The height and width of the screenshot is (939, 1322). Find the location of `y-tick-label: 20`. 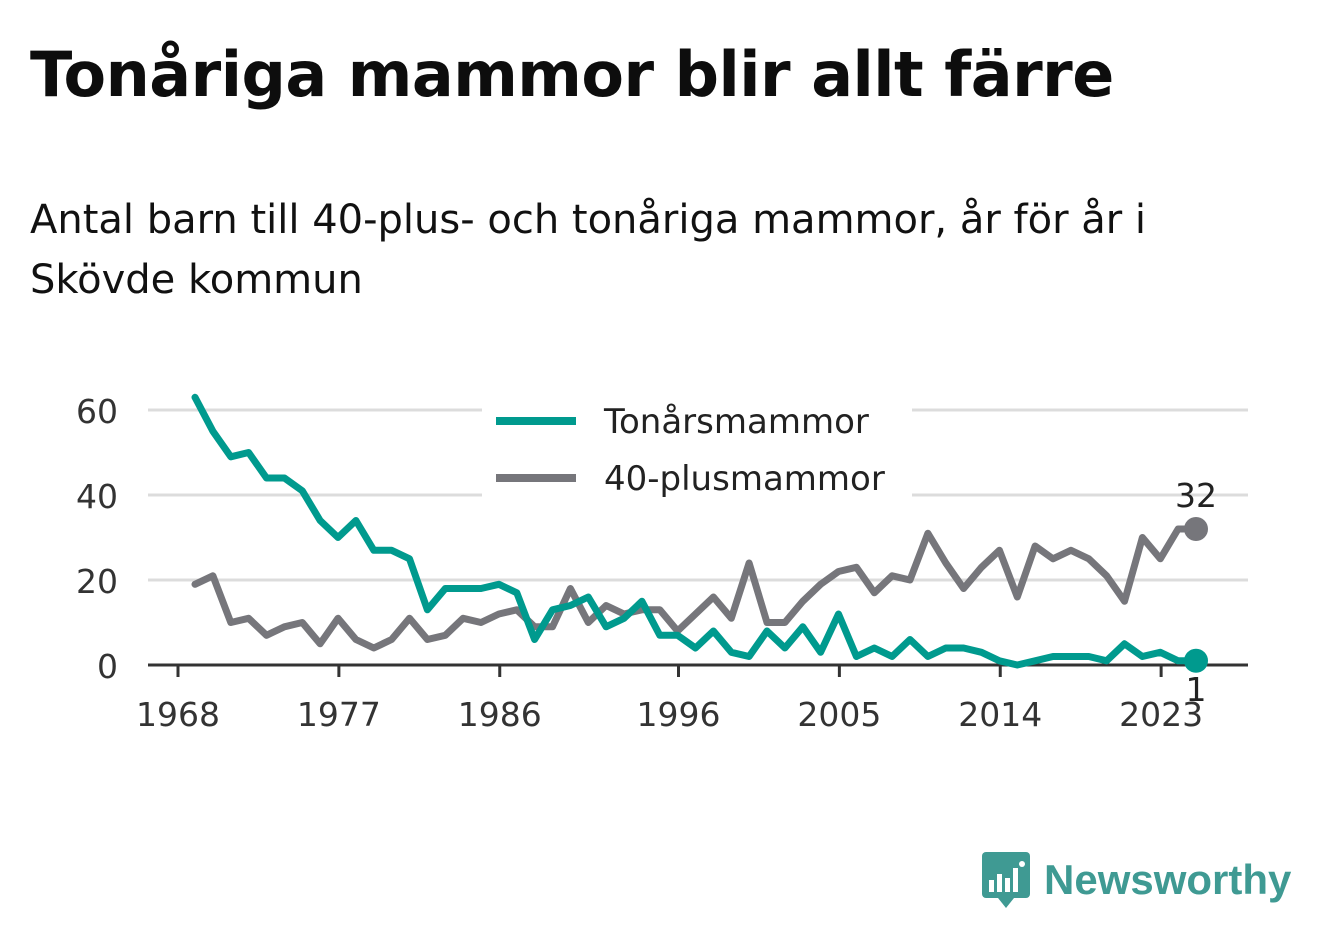

y-tick-label: 20 is located at coordinates (97, 581).